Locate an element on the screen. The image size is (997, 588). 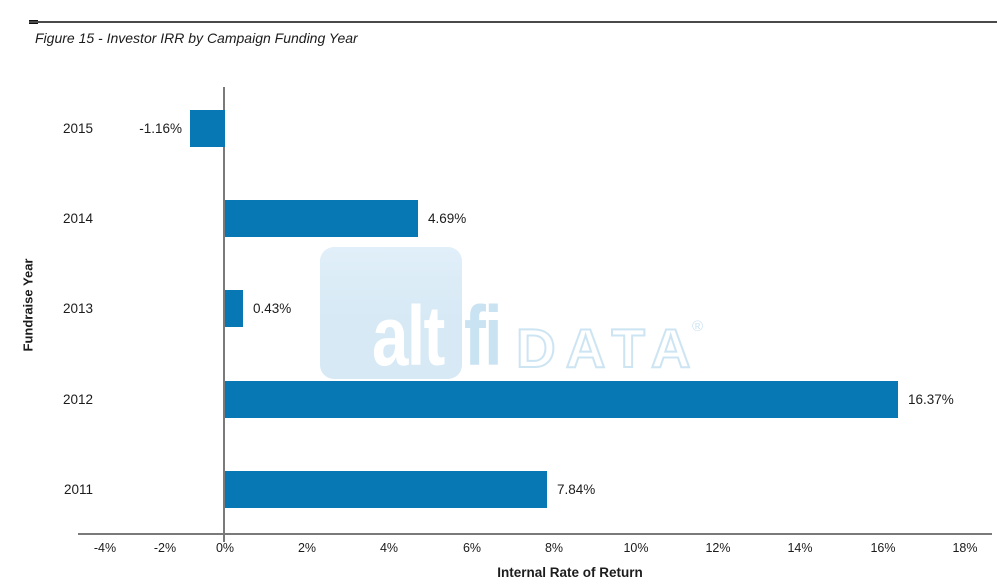
x-tick-label-10pct: 10% is located at coordinates (636, 548).